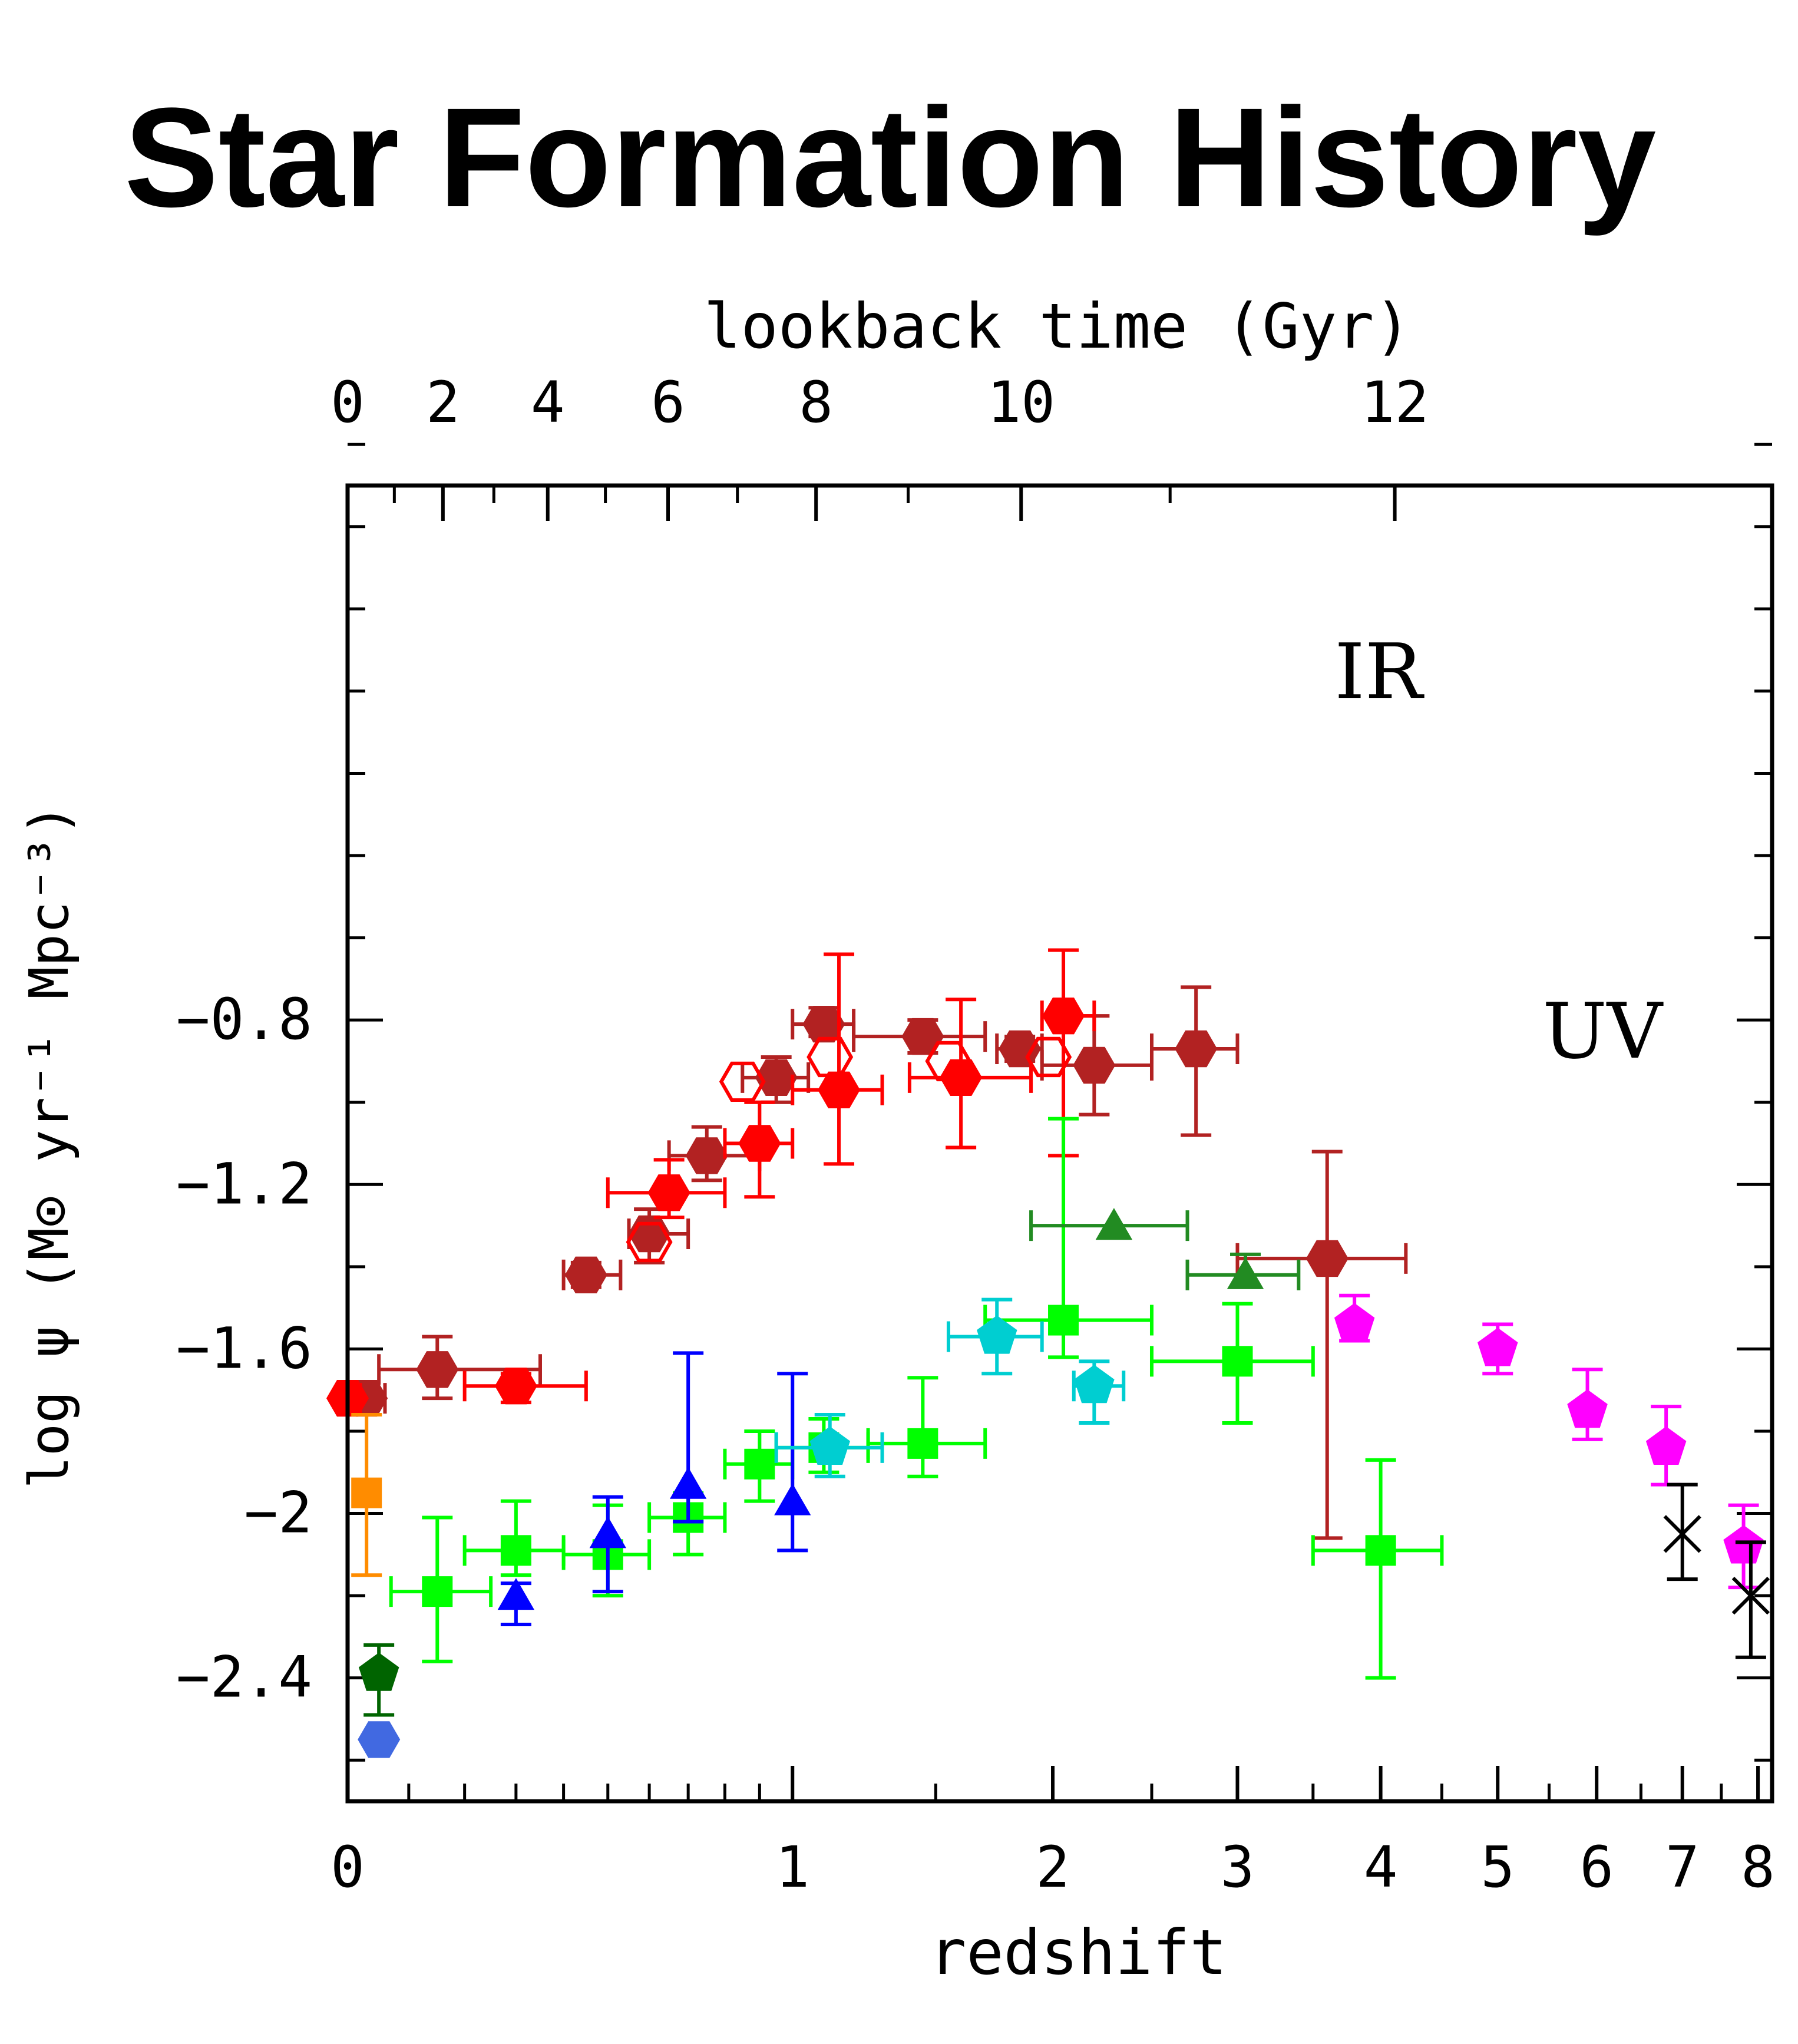  Describe the element at coordinates (1603, 1031) in the screenshot. I see `uv-annotation: UV` at that location.